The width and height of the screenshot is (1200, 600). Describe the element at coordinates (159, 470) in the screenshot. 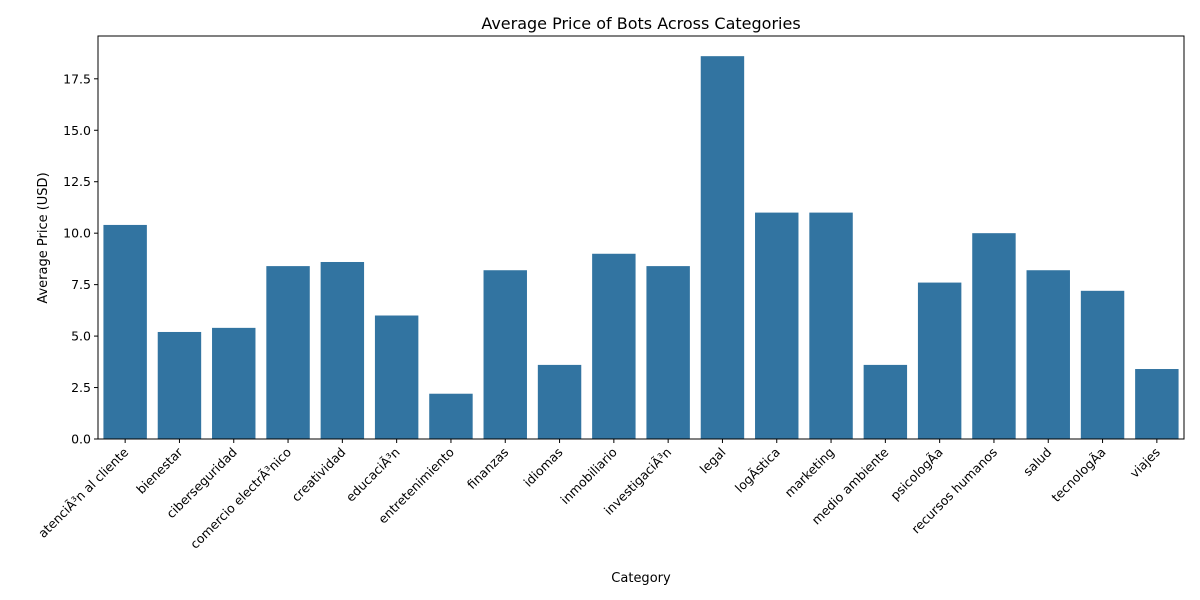

I see `x-tick-label: bienestar` at that location.